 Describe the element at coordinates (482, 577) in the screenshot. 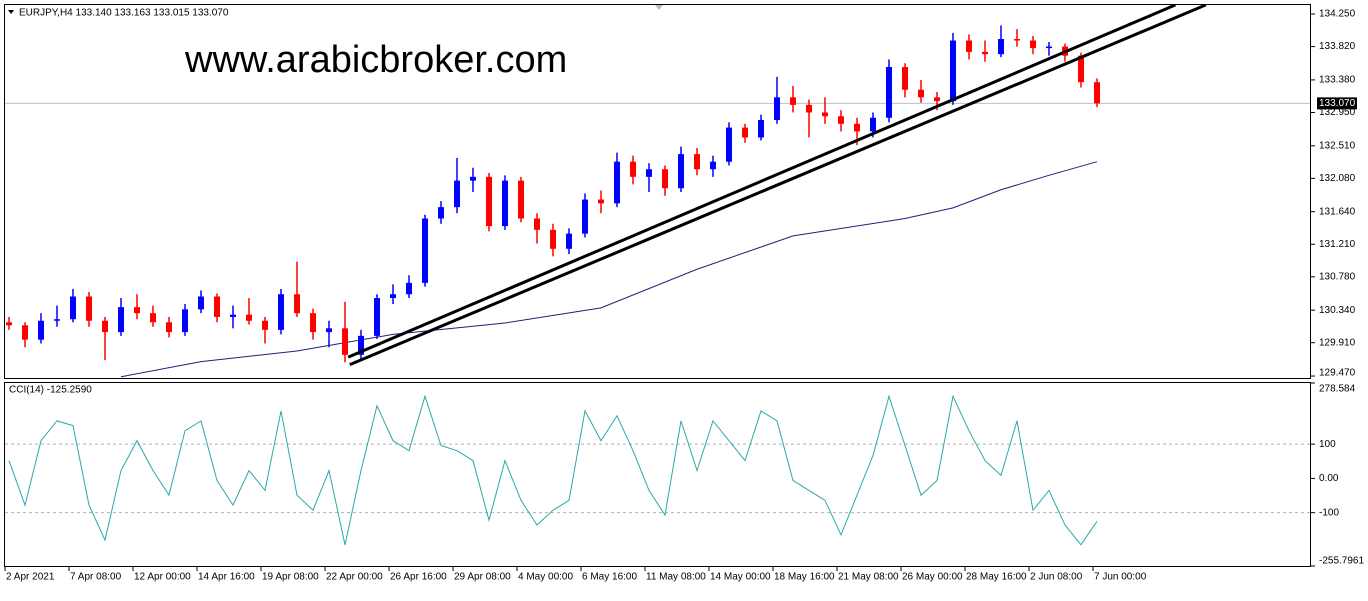

I see `x-tick-label: 29 Apr 08:00` at that location.